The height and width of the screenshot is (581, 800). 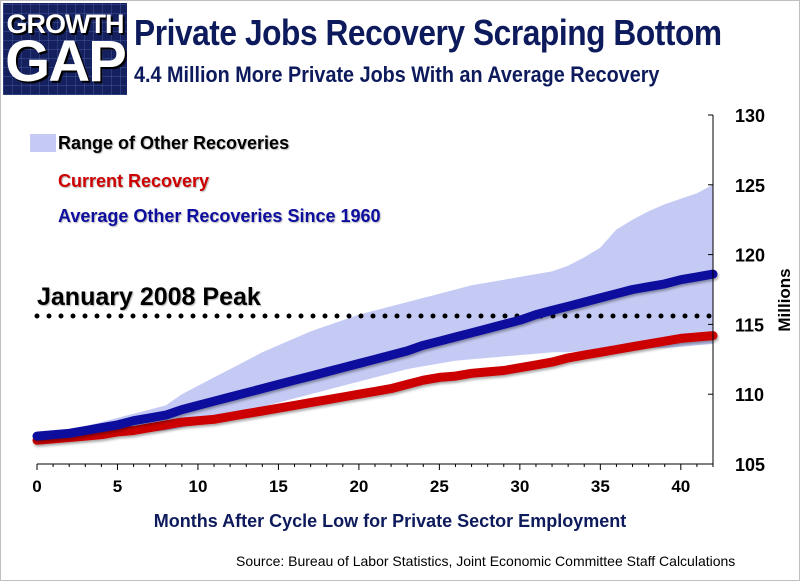 What do you see at coordinates (519, 486) in the screenshot?
I see `x-tick-label: 30` at bounding box center [519, 486].